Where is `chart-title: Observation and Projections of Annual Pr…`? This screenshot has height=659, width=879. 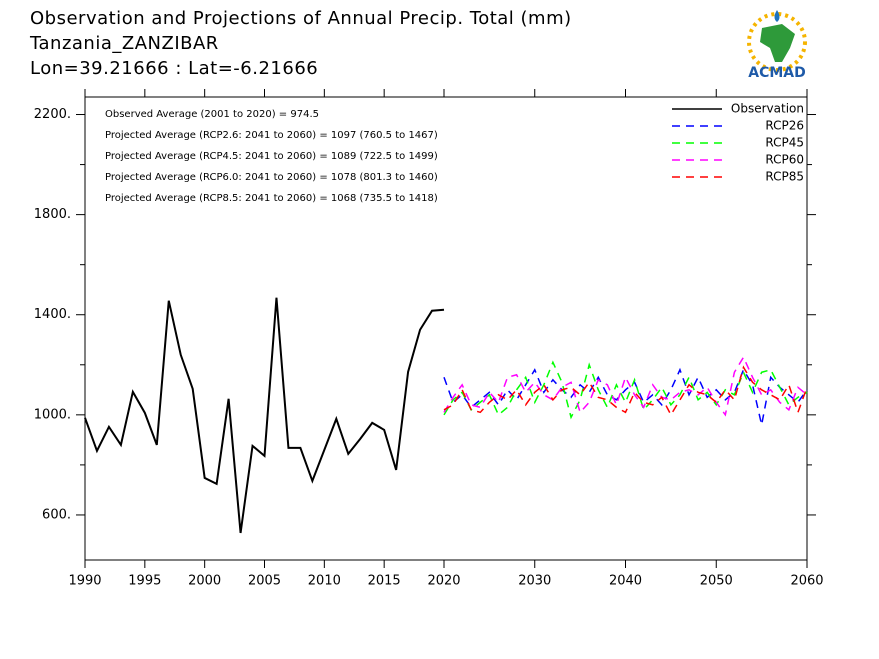 chart-title: Observation and Projections of Annual Pr… is located at coordinates (301, 18).